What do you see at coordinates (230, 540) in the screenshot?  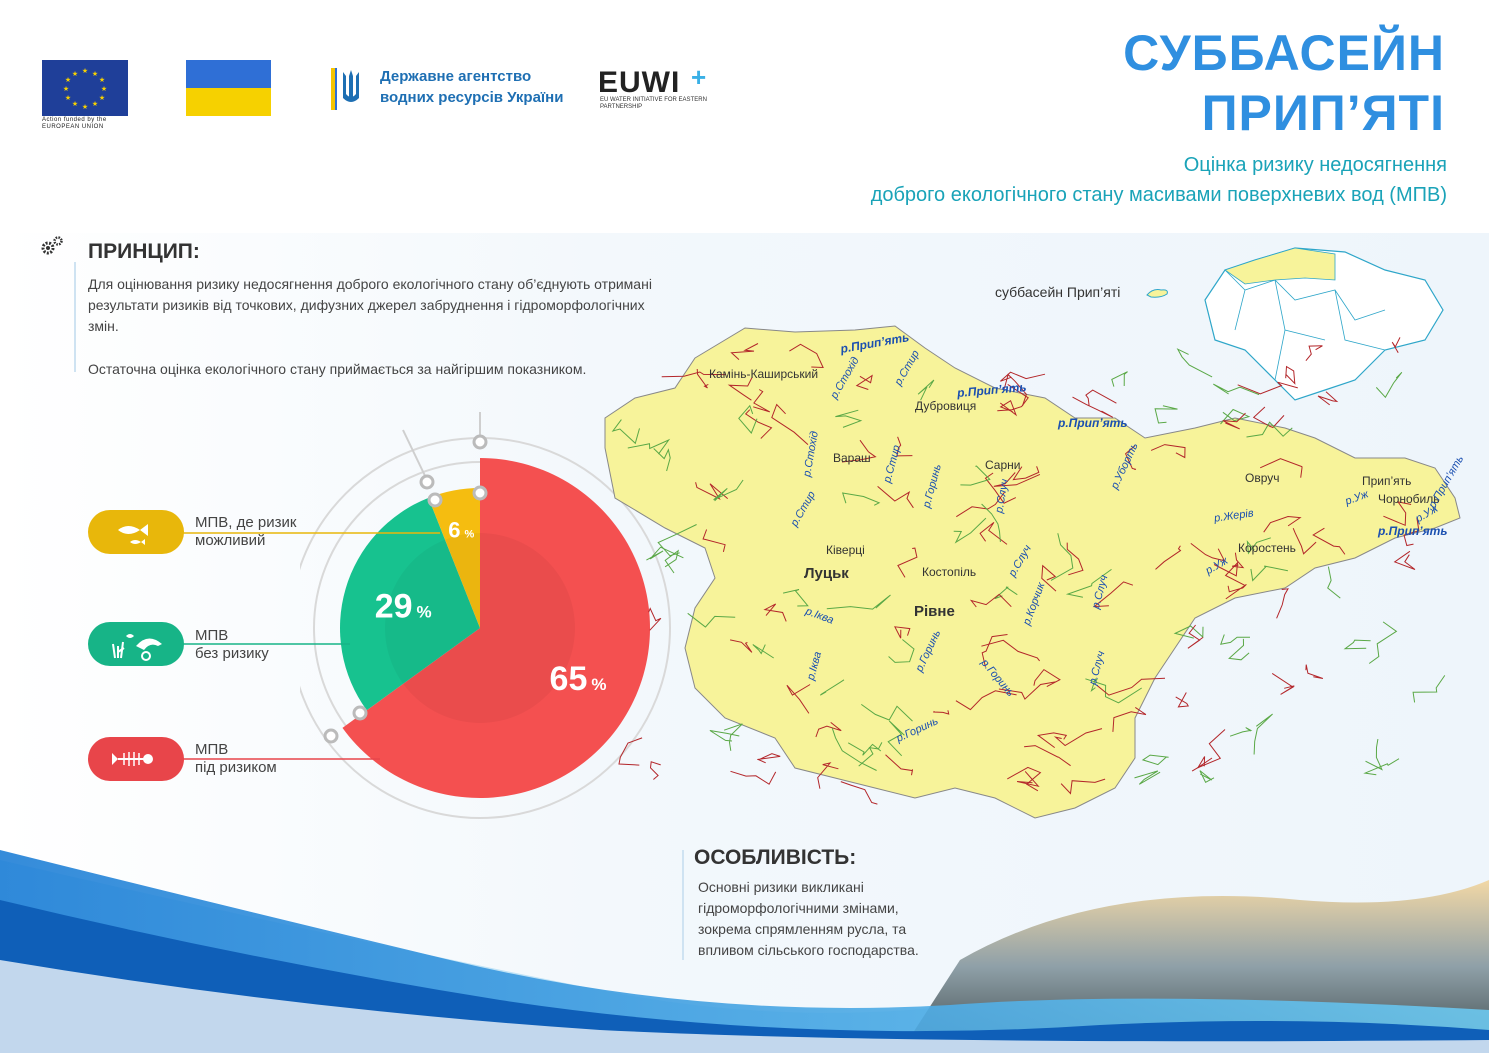 I see `legend-possible-line2: можливий` at bounding box center [230, 540].